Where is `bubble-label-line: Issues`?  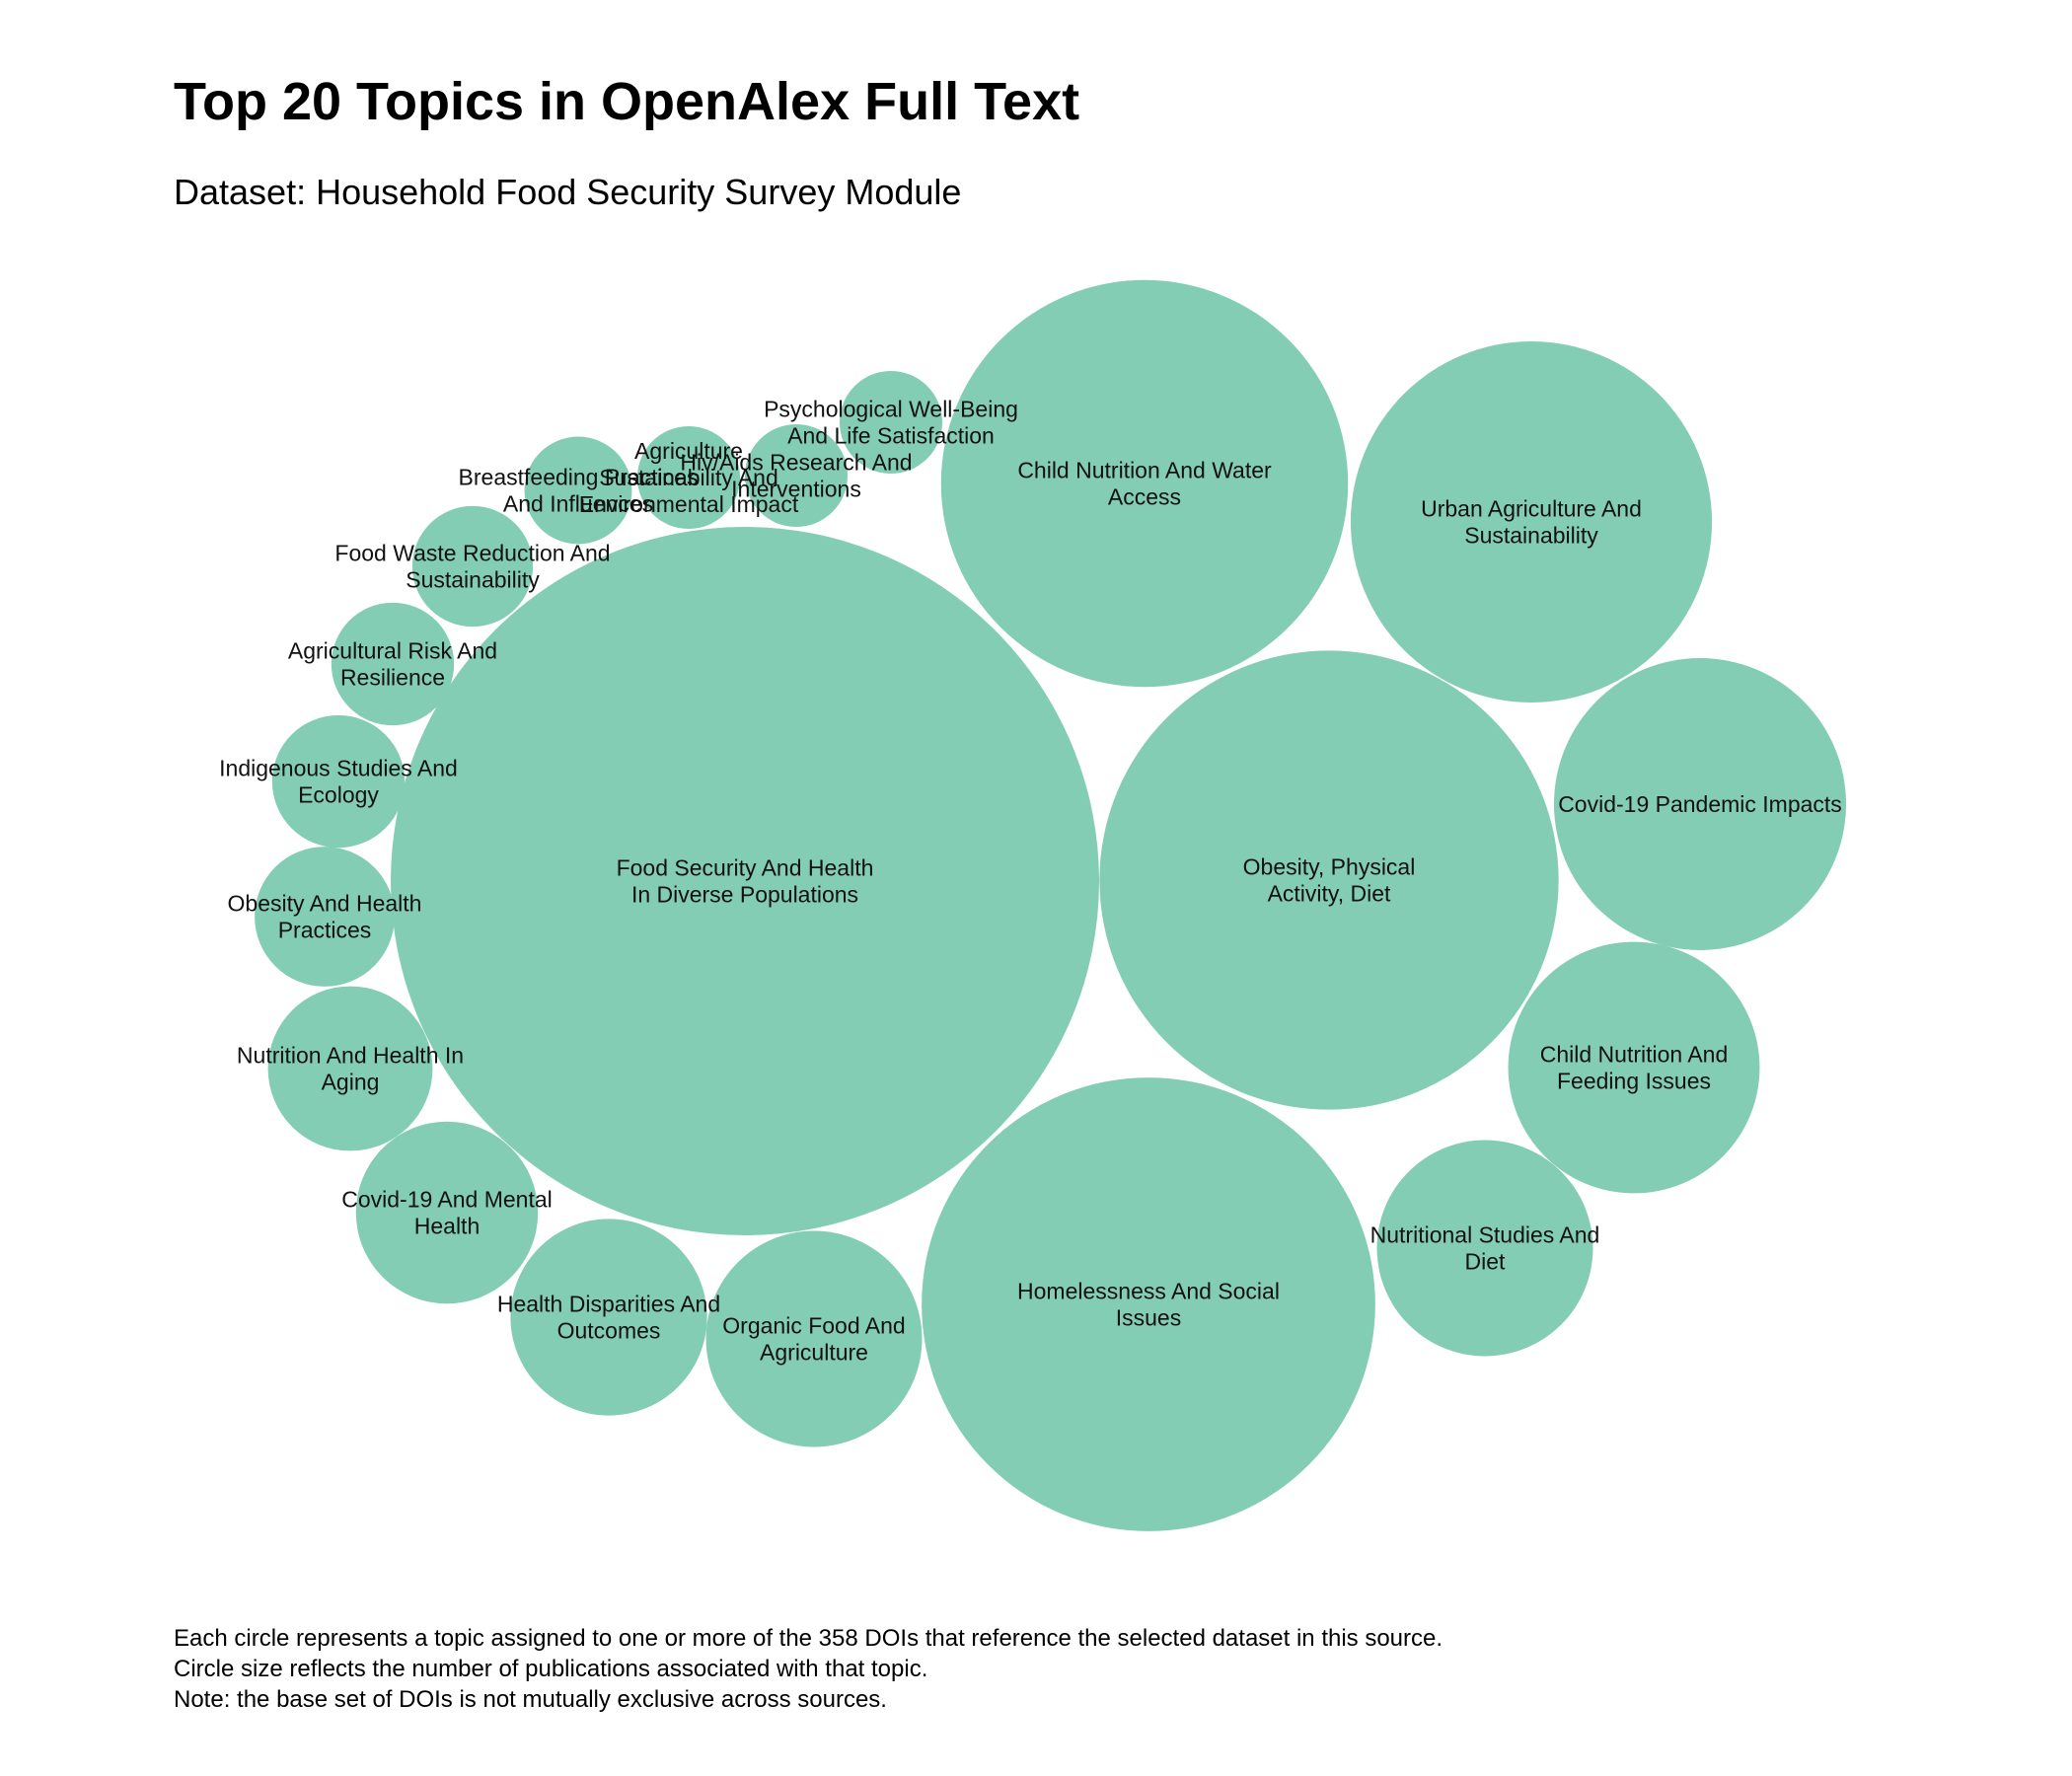
bubble-label-line: Issues is located at coordinates (1149, 1318).